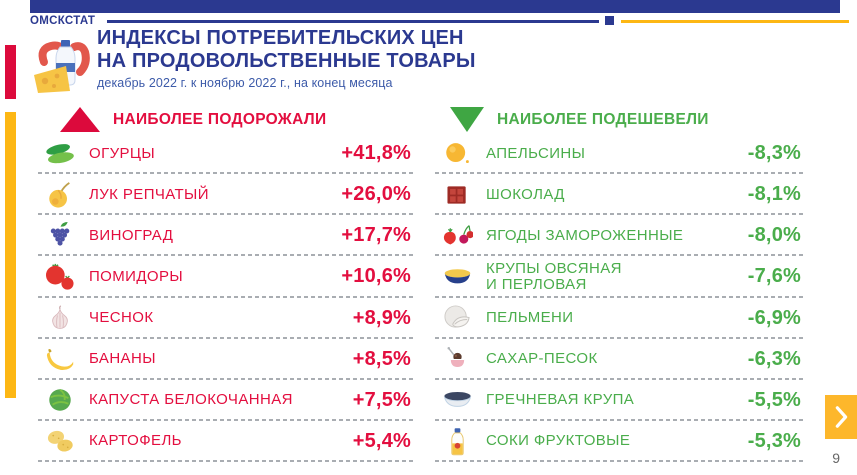 This screenshot has width=857, height=475. I want to click on product-value: -8,3%, so click(774, 153).